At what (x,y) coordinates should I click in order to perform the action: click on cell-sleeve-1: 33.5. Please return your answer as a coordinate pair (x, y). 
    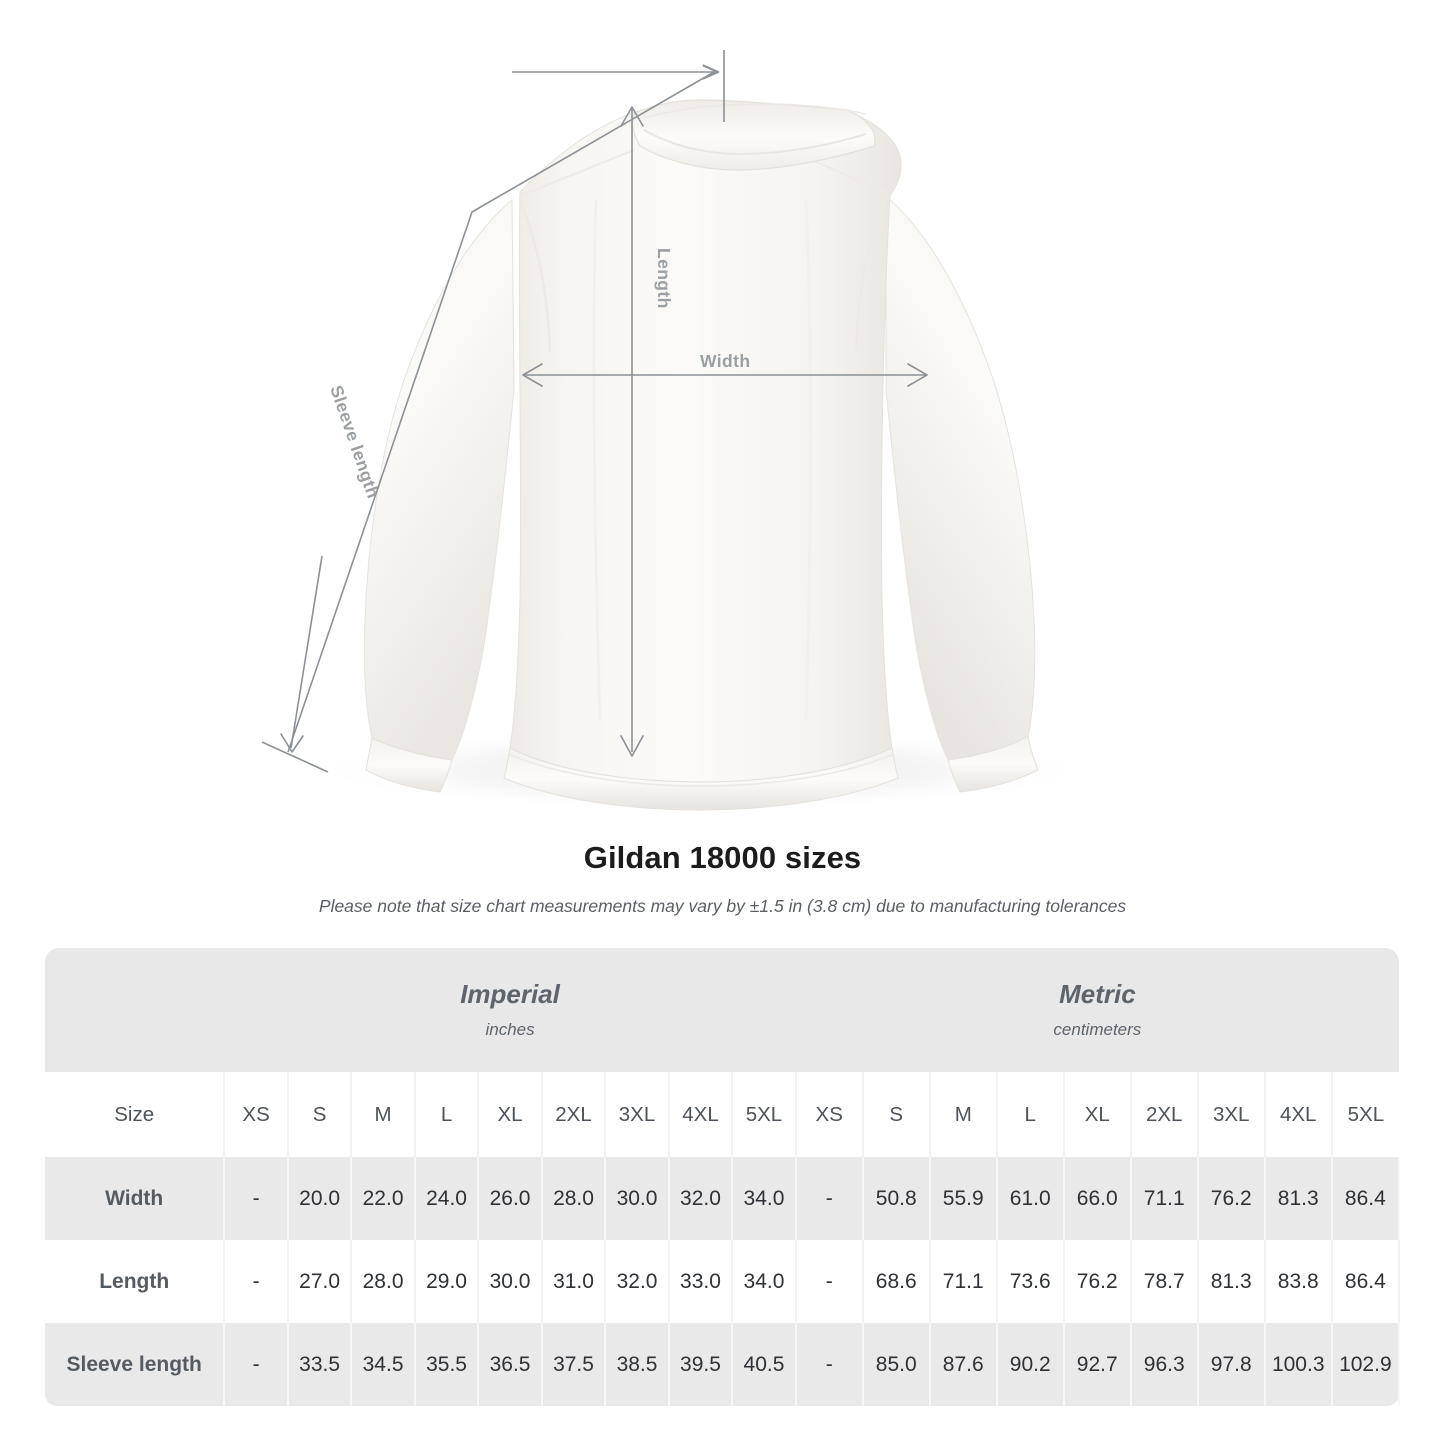
    Looking at the image, I should click on (320, 1364).